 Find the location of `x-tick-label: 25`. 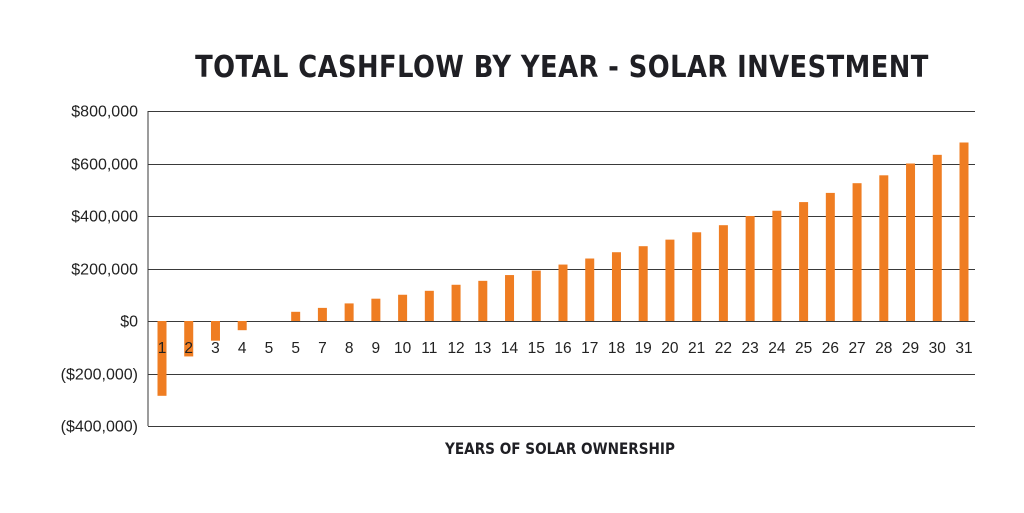

x-tick-label: 25 is located at coordinates (803, 348).